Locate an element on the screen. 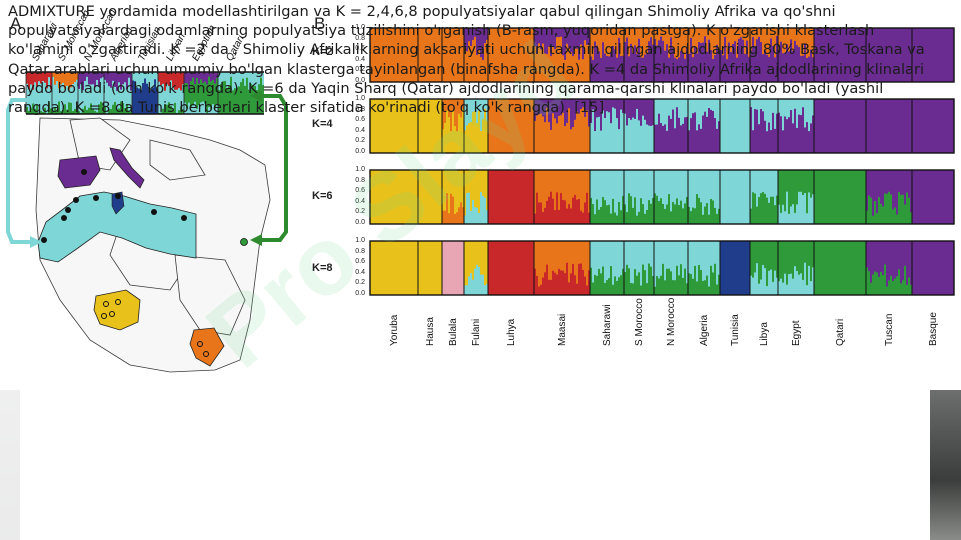  italy-region is located at coordinates (127, 168).